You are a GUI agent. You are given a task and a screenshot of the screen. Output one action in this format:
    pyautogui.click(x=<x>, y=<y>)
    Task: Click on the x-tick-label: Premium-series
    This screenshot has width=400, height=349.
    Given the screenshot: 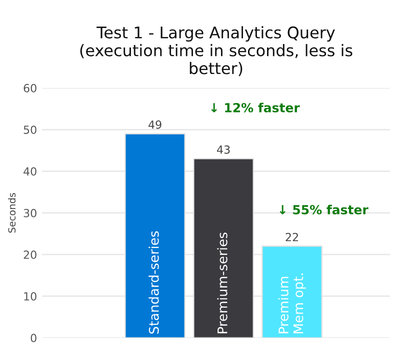 What is the action you would take?
    pyautogui.click(x=222, y=283)
    